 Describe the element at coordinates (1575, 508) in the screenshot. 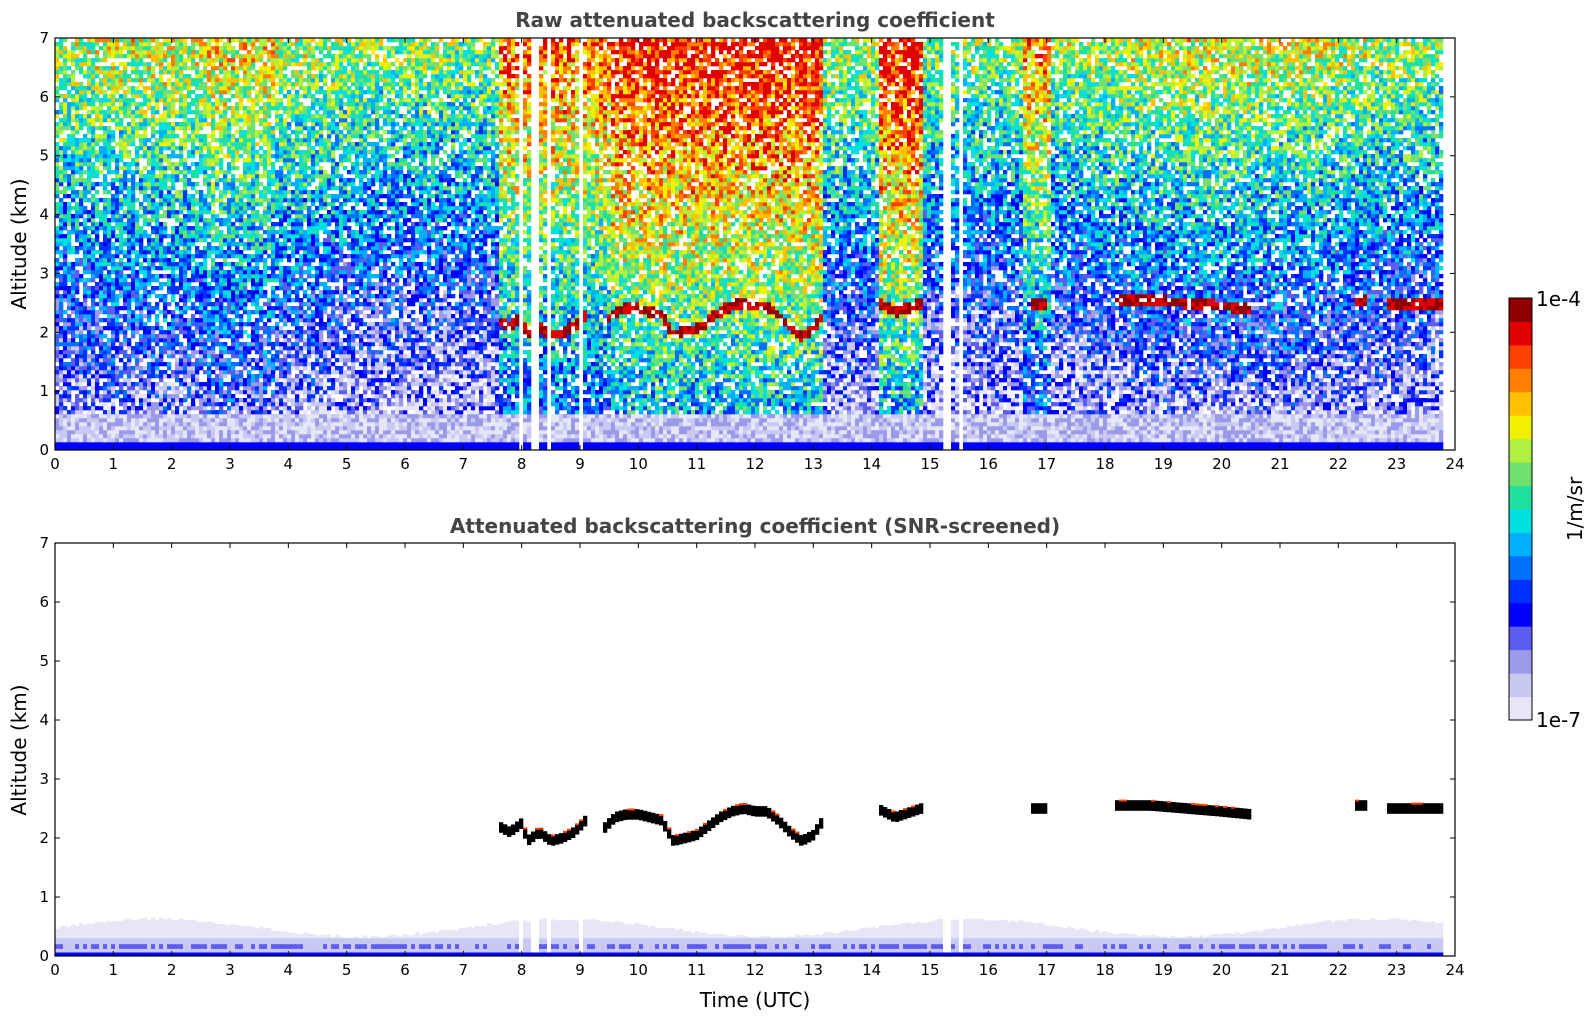

I see `colorbar-unit-label: 1/m/sr` at that location.